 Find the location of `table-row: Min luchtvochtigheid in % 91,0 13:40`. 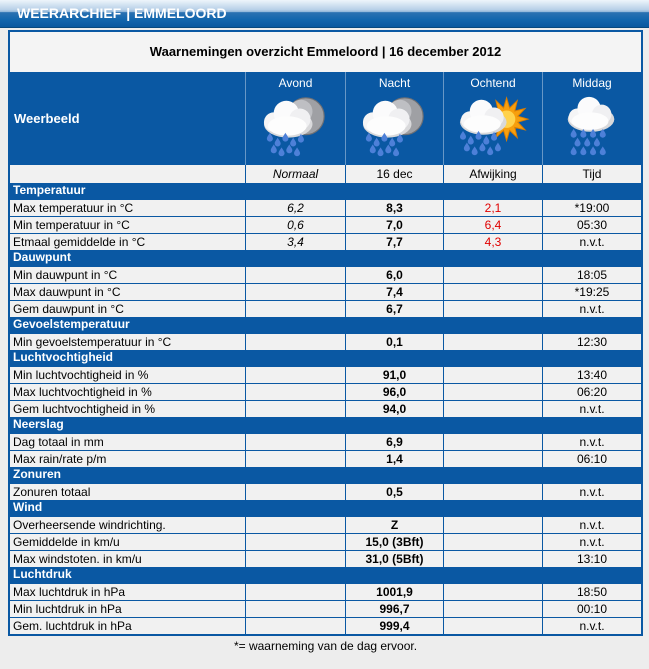

table-row: Min luchtvochtigheid in % 91,0 13:40 is located at coordinates (325, 374).